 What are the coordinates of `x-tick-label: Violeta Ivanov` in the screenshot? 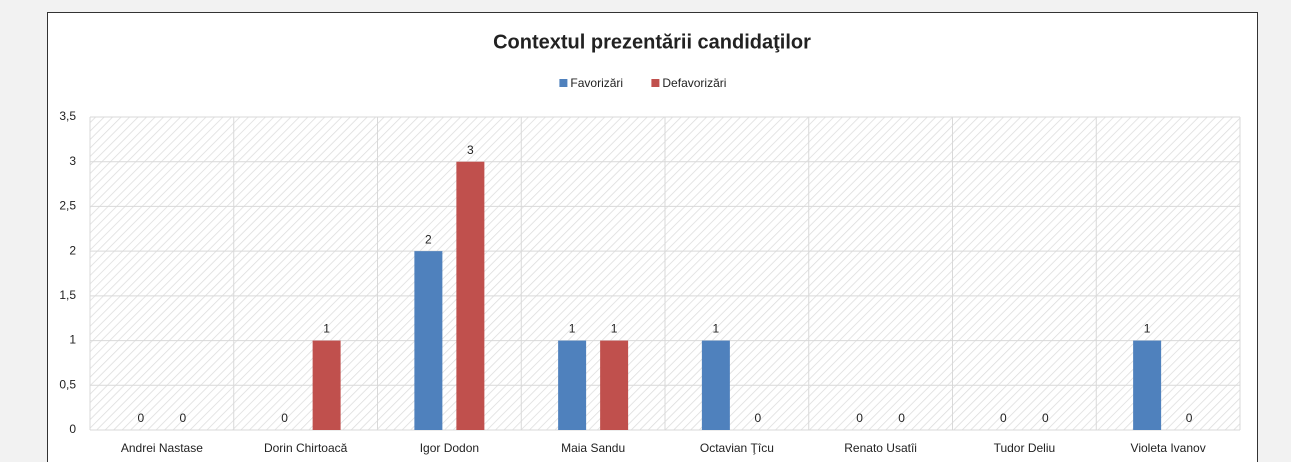 It's located at (1168, 448).